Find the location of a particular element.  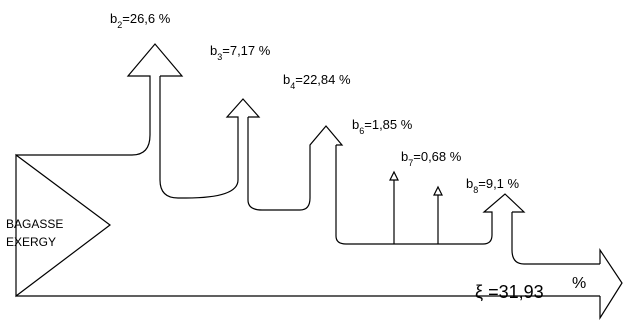

loss-label-b4: b4=22,84 % is located at coordinates (317, 81).